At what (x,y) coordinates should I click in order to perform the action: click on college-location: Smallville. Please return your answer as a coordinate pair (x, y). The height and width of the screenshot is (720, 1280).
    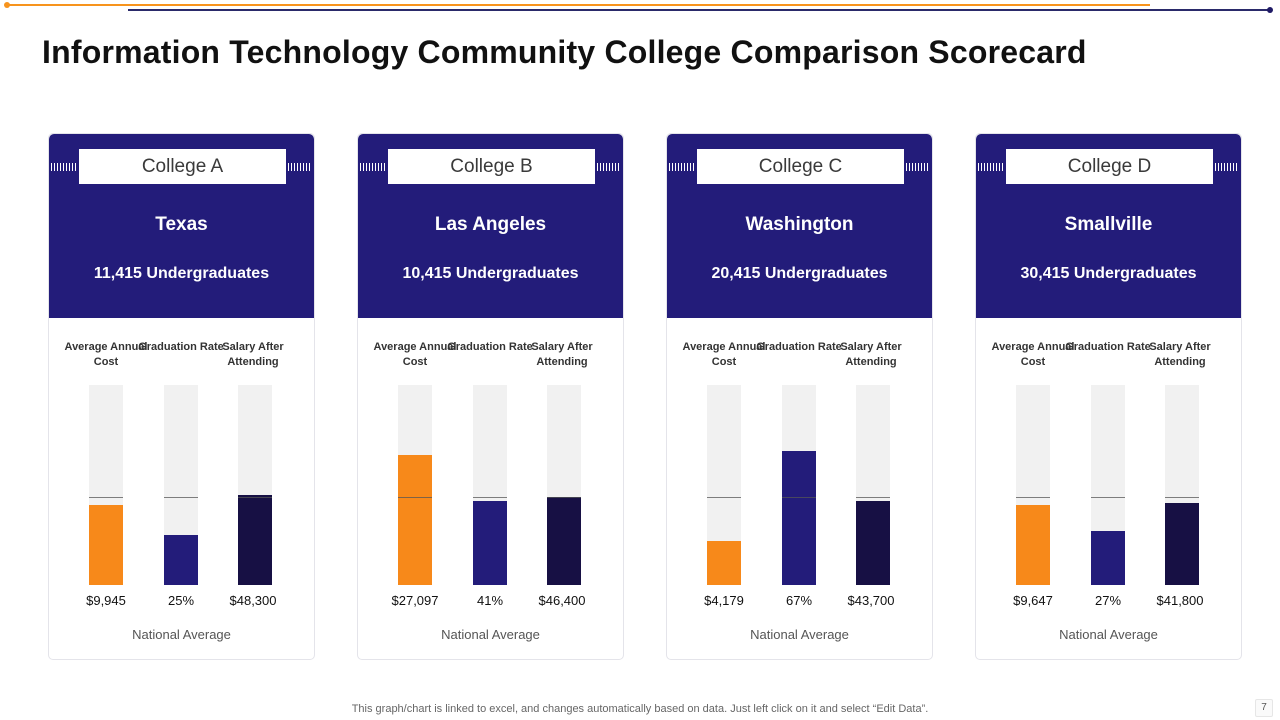
    Looking at the image, I should click on (1108, 224).